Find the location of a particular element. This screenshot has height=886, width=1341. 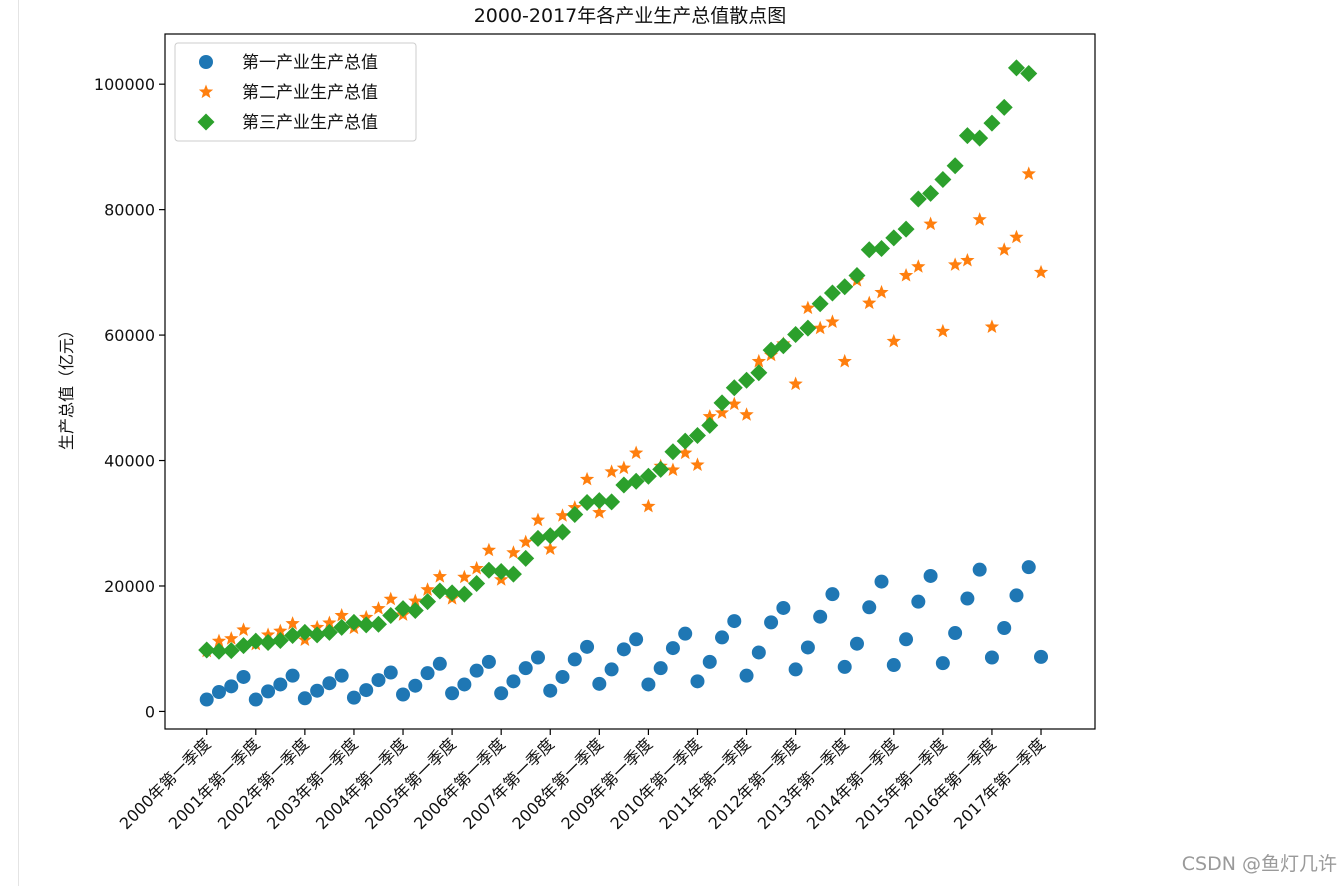

y-tick-label: 0 is located at coordinates (150, 711).